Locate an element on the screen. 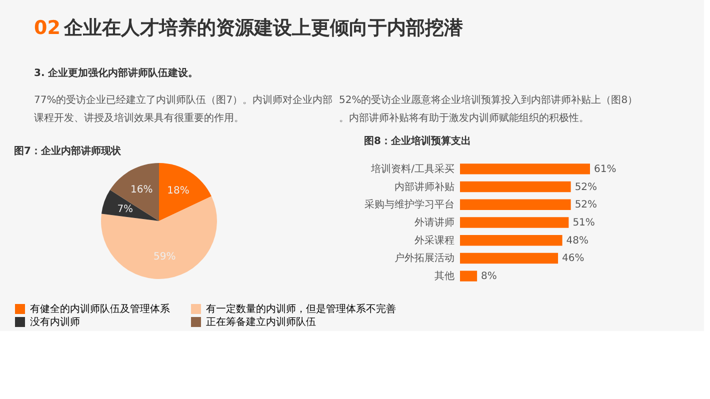 The width and height of the screenshot is (710, 399). text: 3. 企业更加强化内部讲师队伍建设。 is located at coordinates (116, 73).